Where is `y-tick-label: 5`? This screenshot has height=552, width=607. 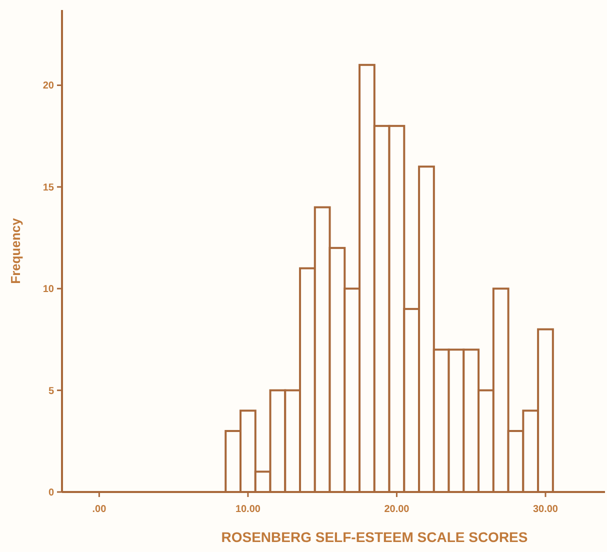 y-tick-label: 5 is located at coordinates (51, 391).